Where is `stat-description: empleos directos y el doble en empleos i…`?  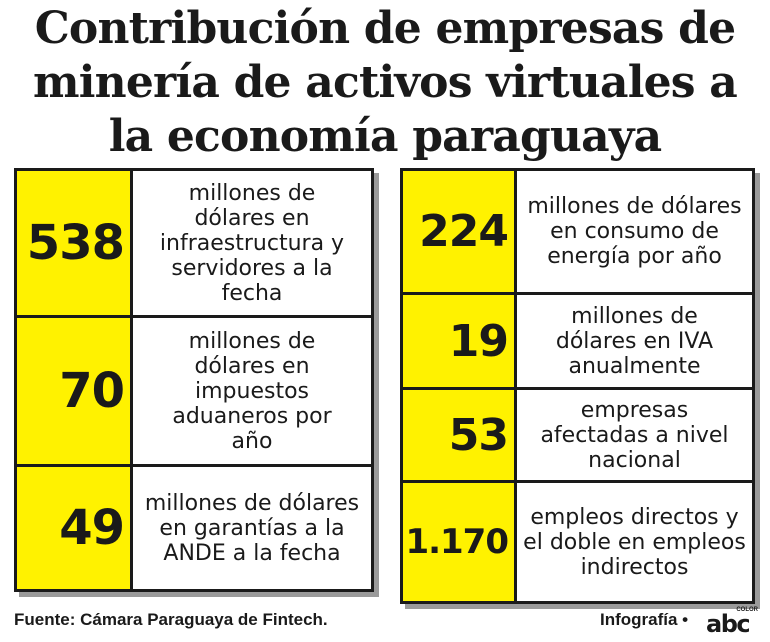
stat-description: empleos directos y el doble en empleos i… is located at coordinates (634, 542).